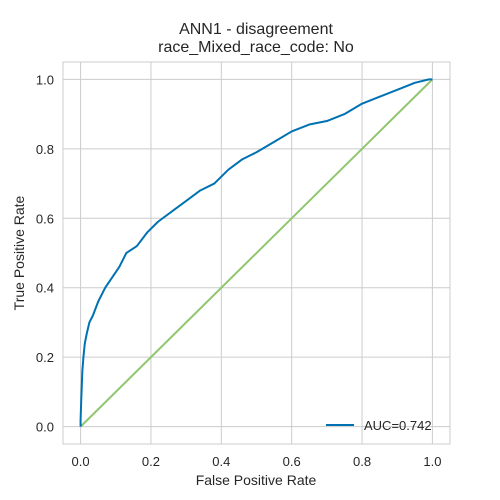 This screenshot has width=500, height=500. What do you see at coordinates (256, 480) in the screenshot?
I see `x-axis-label: False Positive Rate` at bounding box center [256, 480].